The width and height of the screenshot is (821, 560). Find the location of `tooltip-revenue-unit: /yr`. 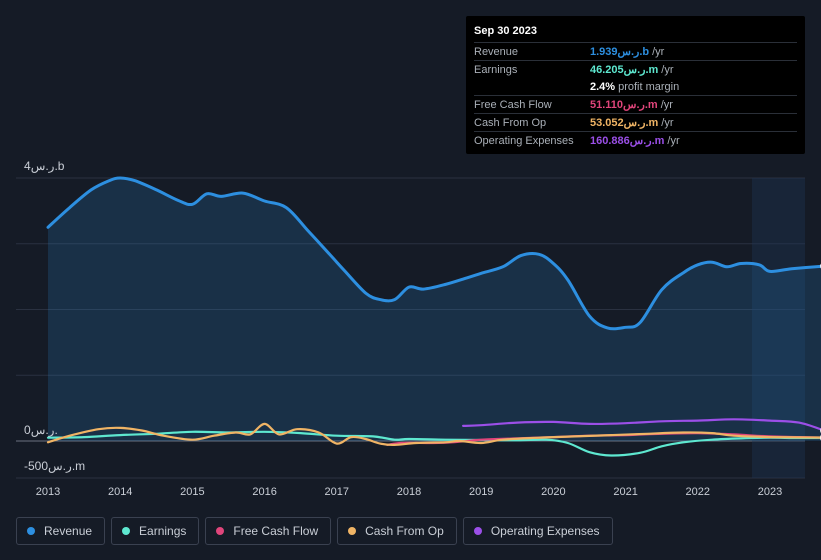

tooltip-revenue-unit: /yr is located at coordinates (658, 51).